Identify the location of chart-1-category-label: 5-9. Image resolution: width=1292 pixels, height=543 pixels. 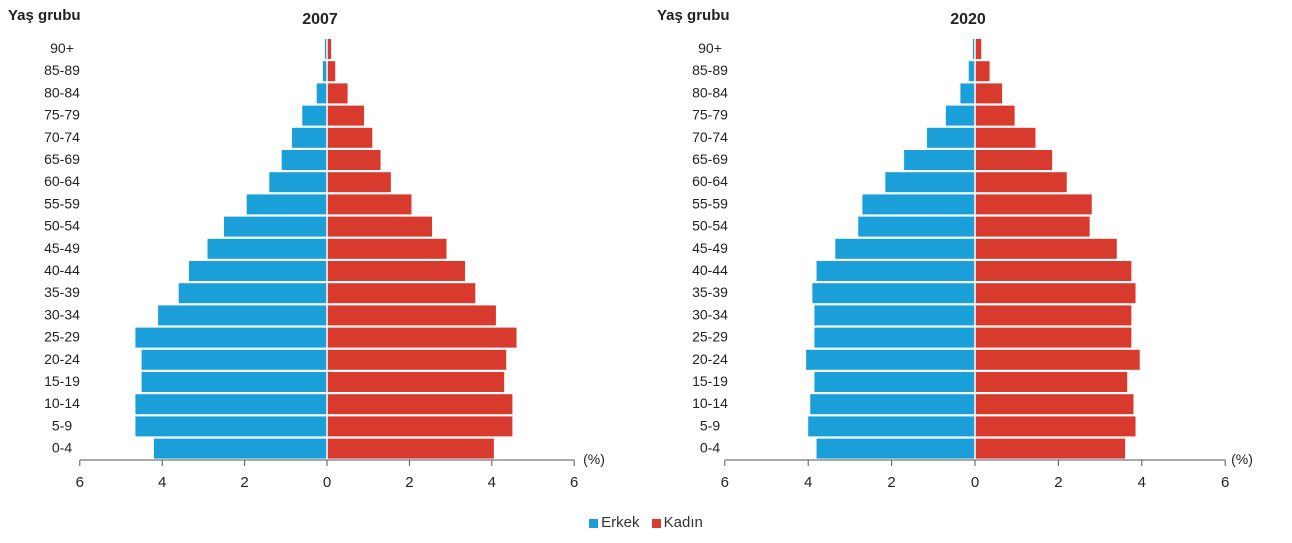
(710, 425).